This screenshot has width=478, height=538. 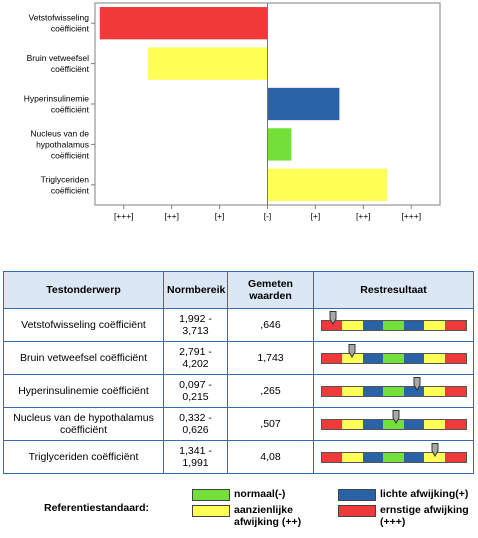 I want to click on legend-item-light: lichte afwijking(+), so click(x=403, y=494).